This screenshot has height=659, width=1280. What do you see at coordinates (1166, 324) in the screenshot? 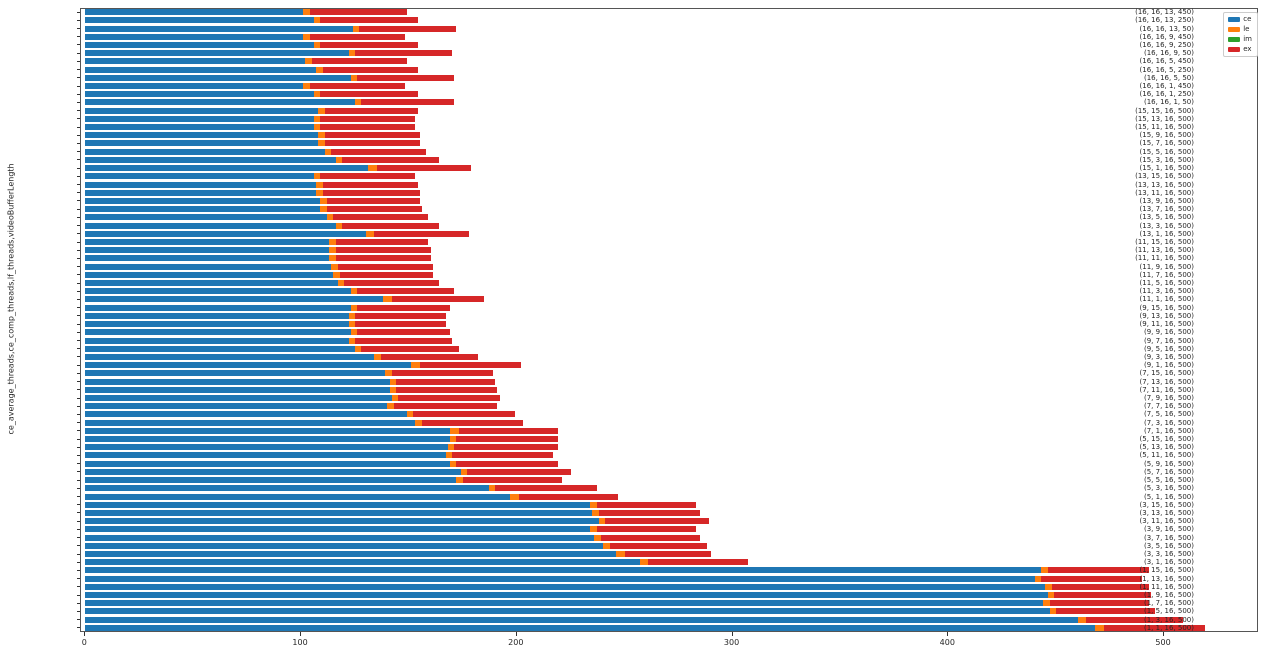
I see `y-tick-label: (9, 11, 16, 500)` at bounding box center [1166, 324].